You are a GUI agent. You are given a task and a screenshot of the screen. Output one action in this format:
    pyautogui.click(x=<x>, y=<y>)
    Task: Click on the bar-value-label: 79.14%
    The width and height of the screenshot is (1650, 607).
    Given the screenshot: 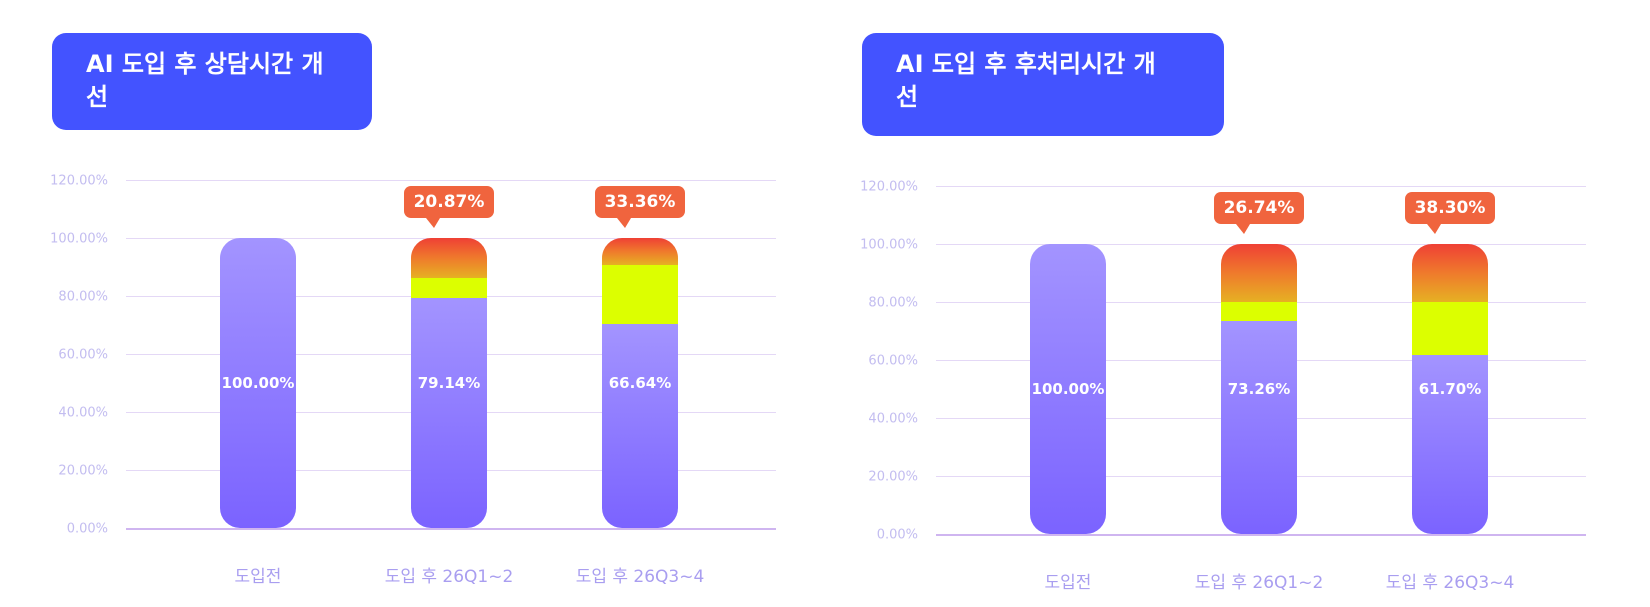 What is the action you would take?
    pyautogui.click(x=449, y=383)
    